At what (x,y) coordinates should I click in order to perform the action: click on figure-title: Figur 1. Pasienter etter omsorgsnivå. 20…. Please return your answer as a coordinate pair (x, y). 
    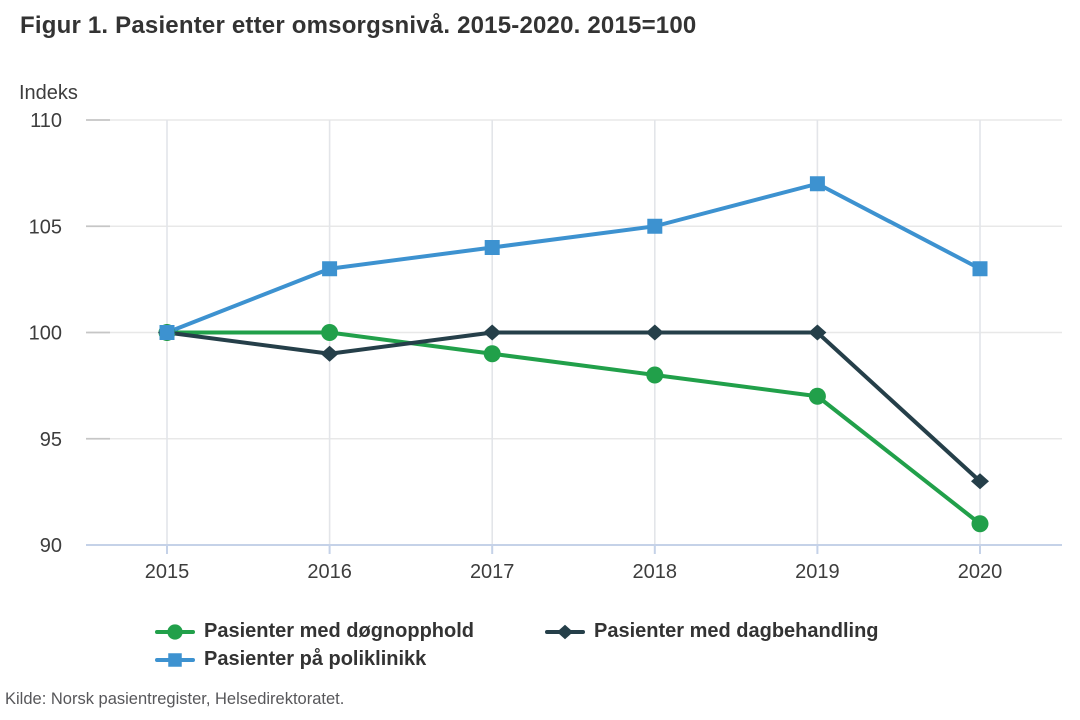
    Looking at the image, I should click on (358, 25).